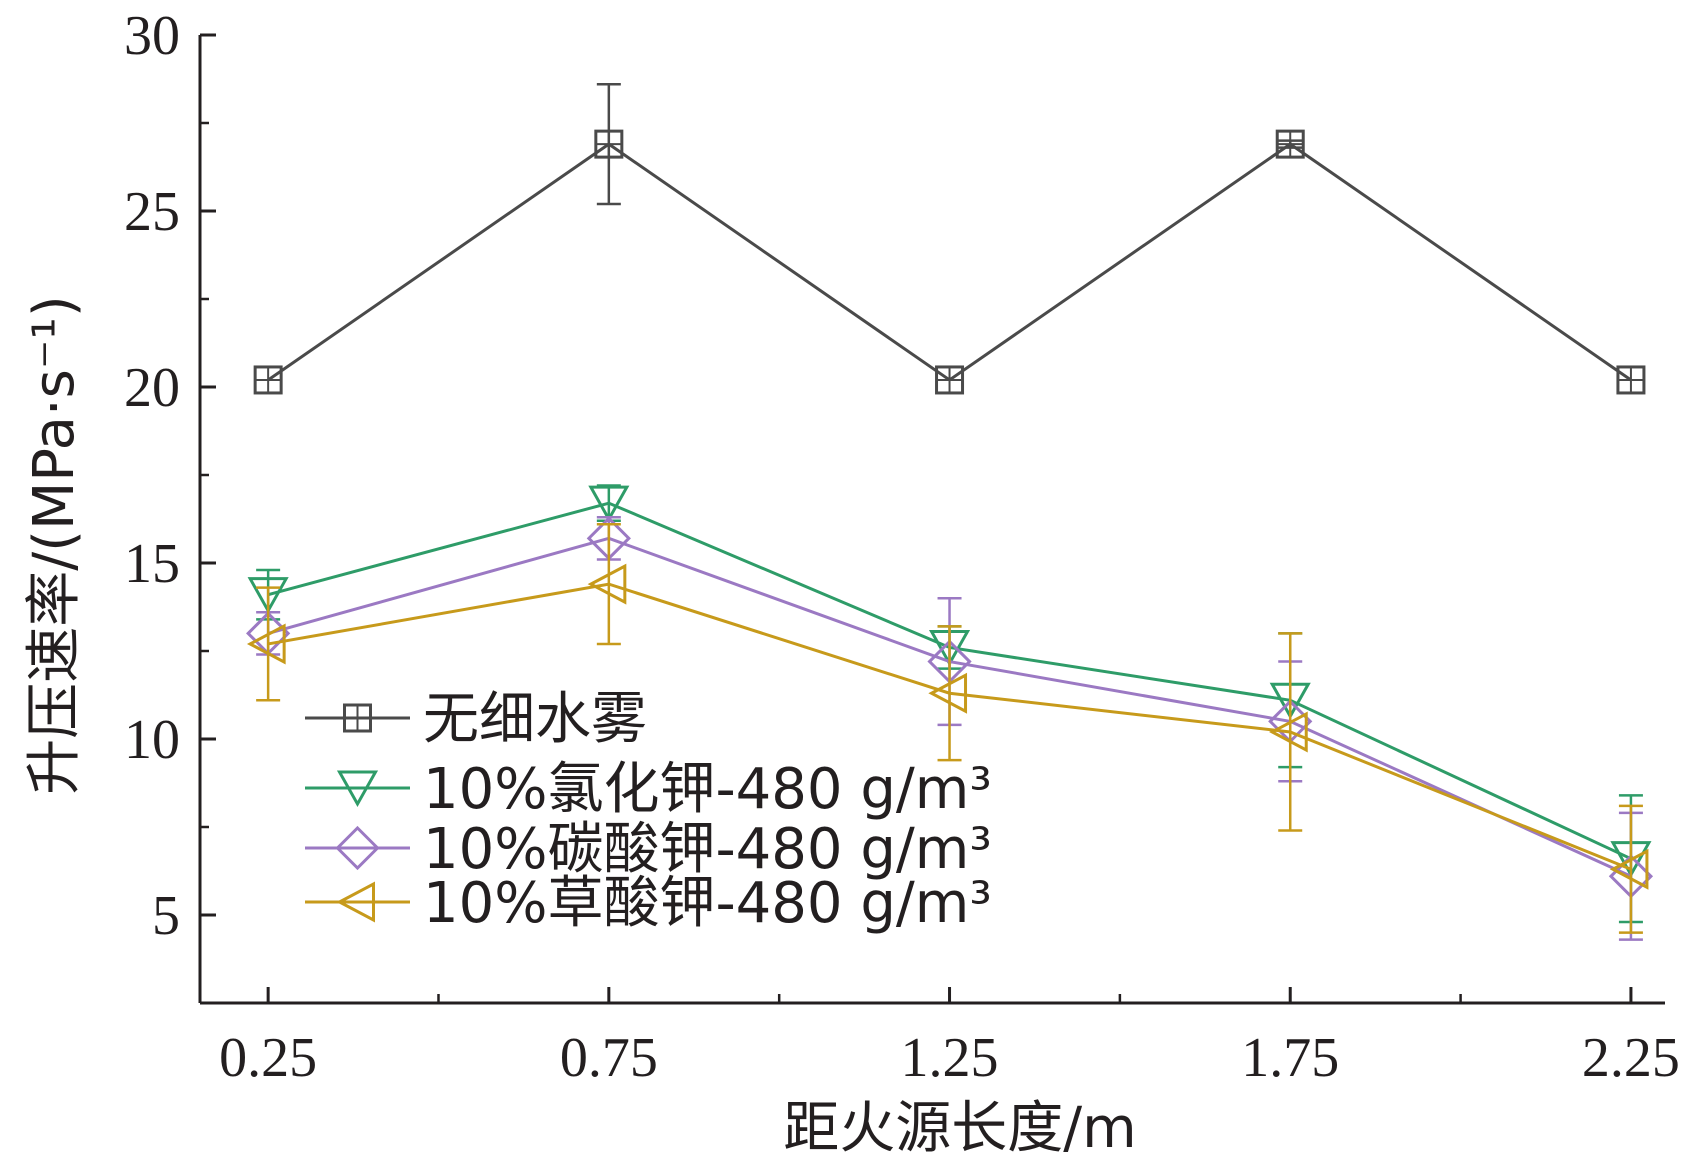 The height and width of the screenshot is (1160, 1691). I want to click on y-tick-label: 10, so click(152, 740).